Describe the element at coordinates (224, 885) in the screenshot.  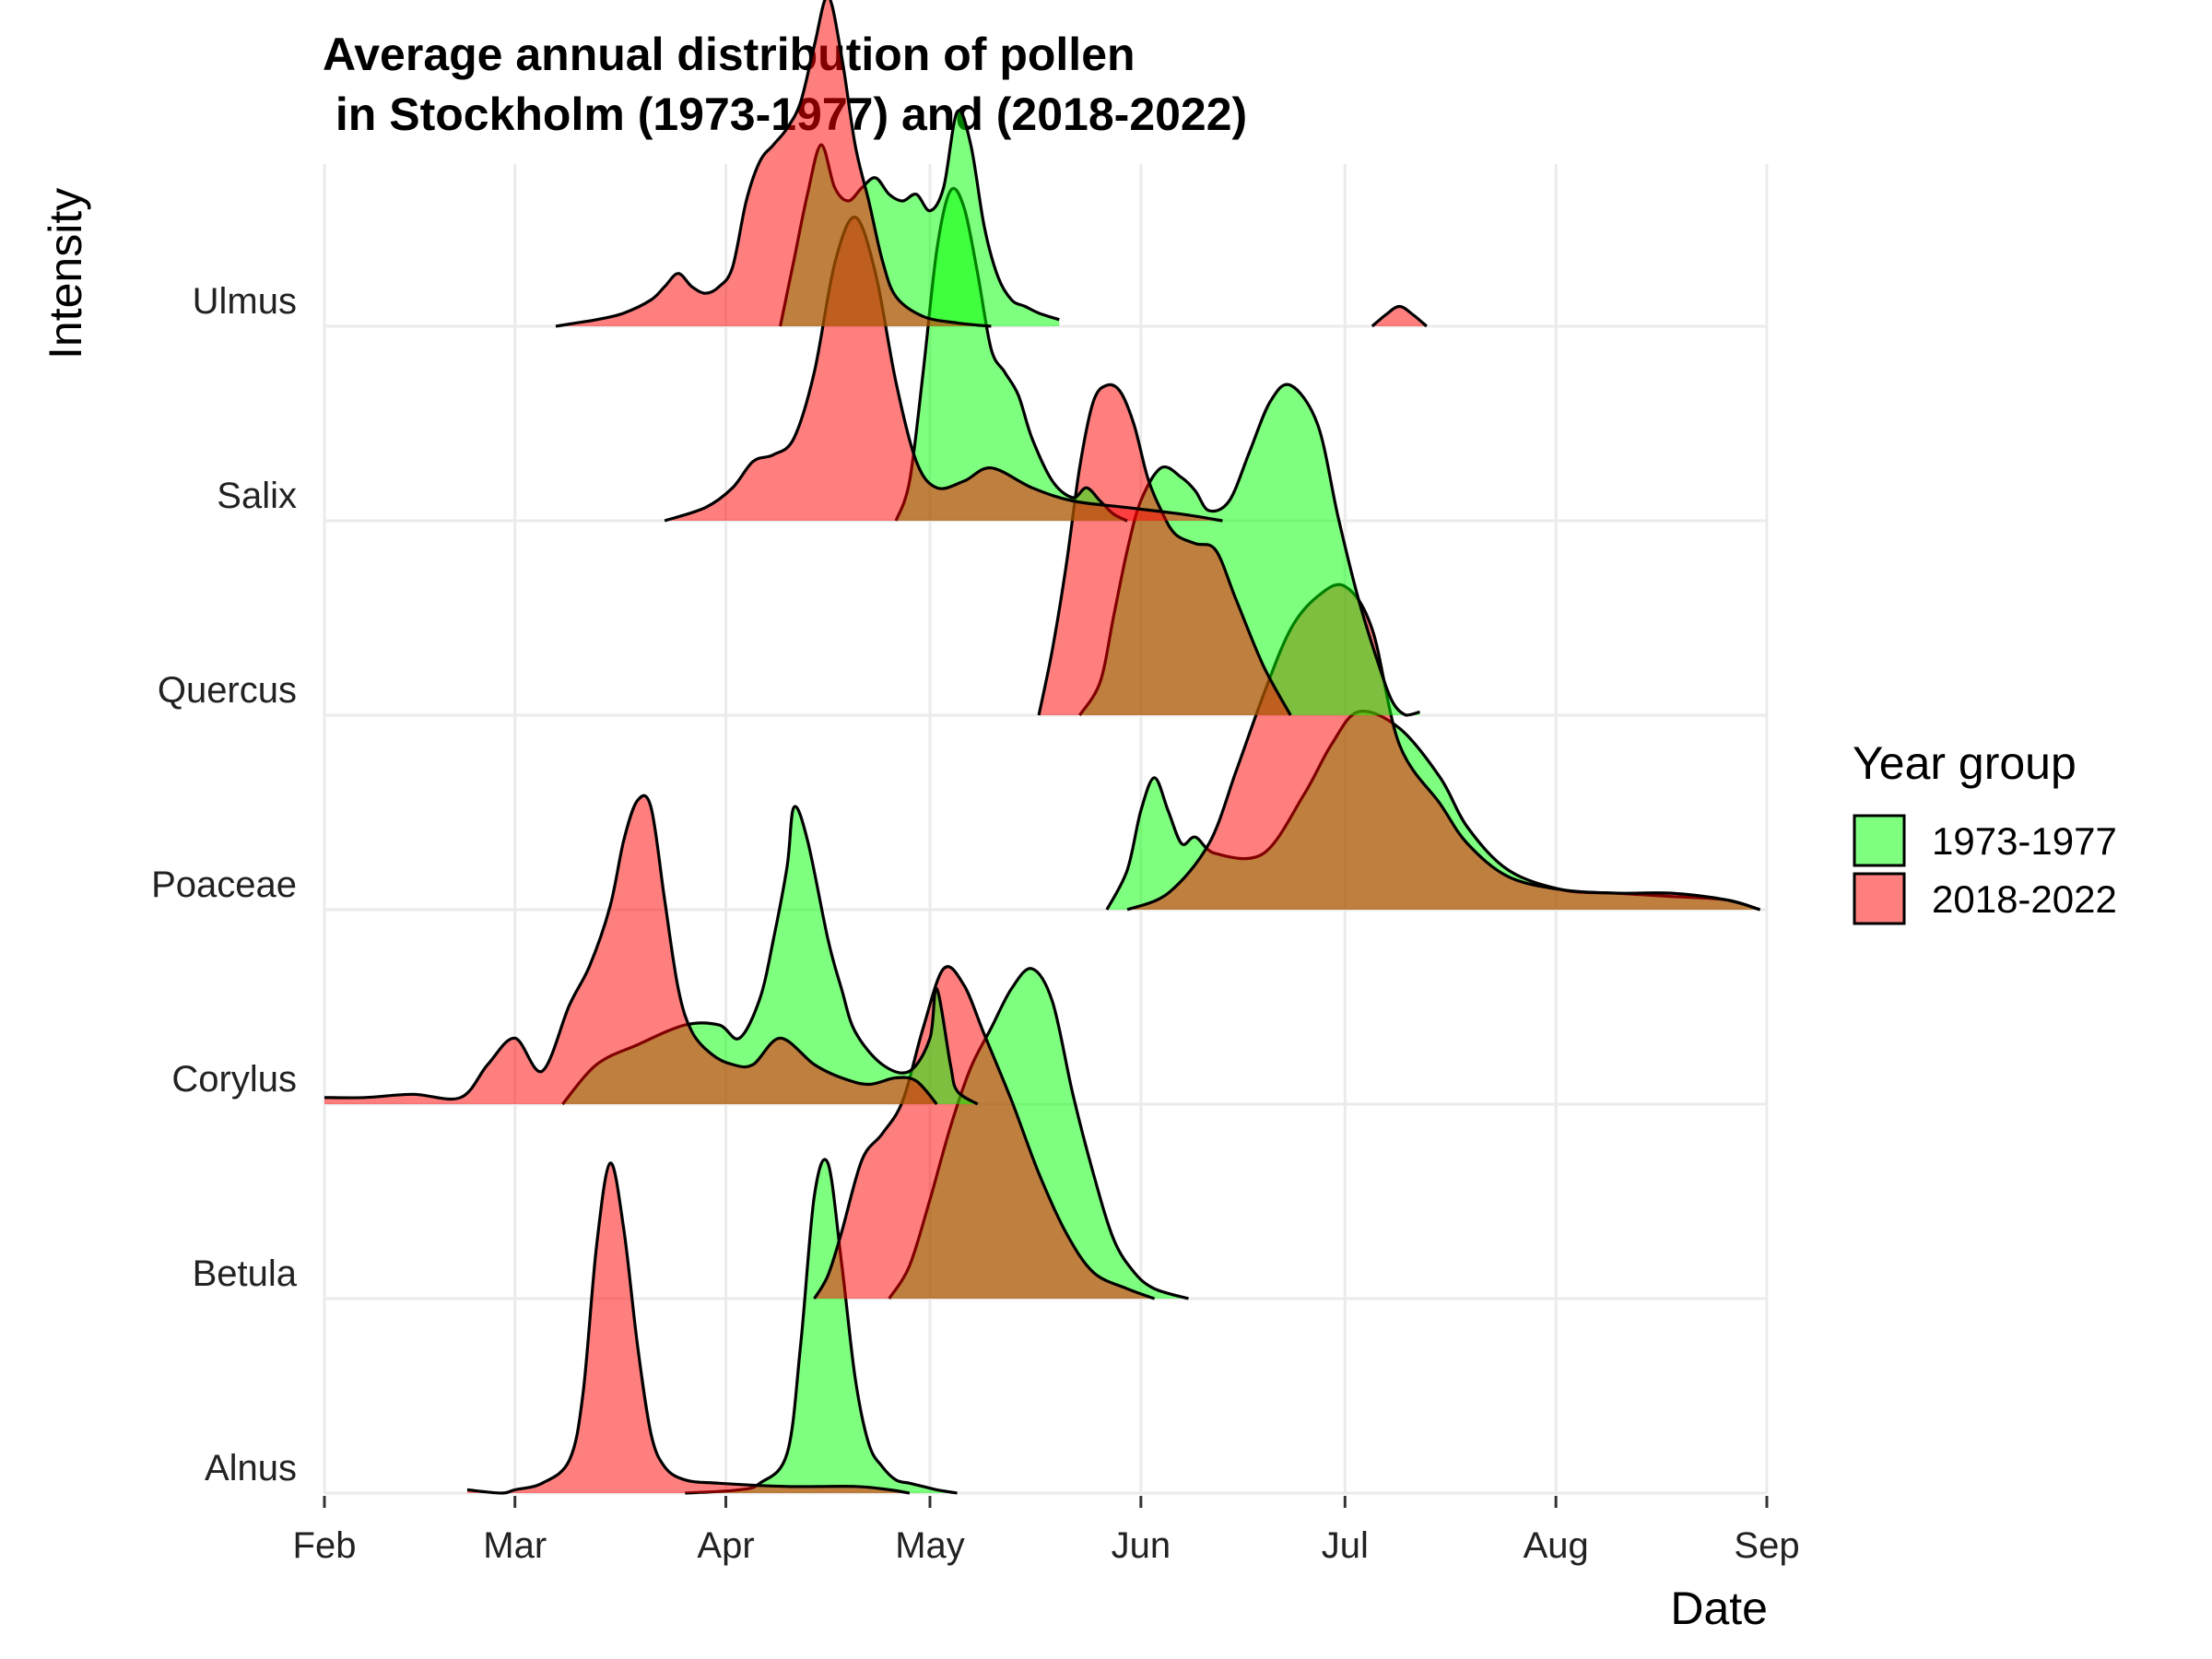
I see `y-tick-label-poaceae: Poaceae` at that location.